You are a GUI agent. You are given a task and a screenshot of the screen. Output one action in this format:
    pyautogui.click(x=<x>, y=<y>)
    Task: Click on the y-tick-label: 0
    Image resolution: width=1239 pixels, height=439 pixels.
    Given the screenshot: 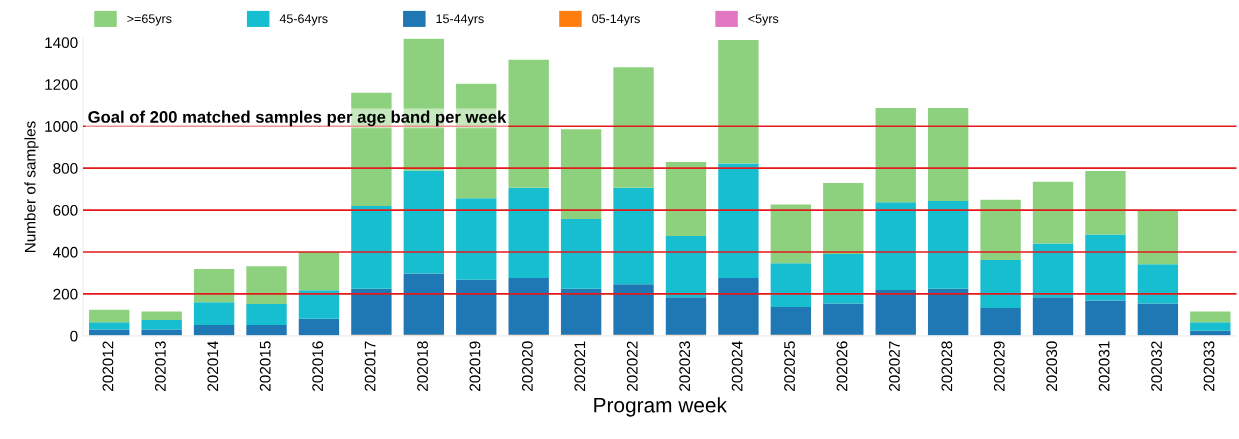 What is the action you would take?
    pyautogui.click(x=74, y=336)
    